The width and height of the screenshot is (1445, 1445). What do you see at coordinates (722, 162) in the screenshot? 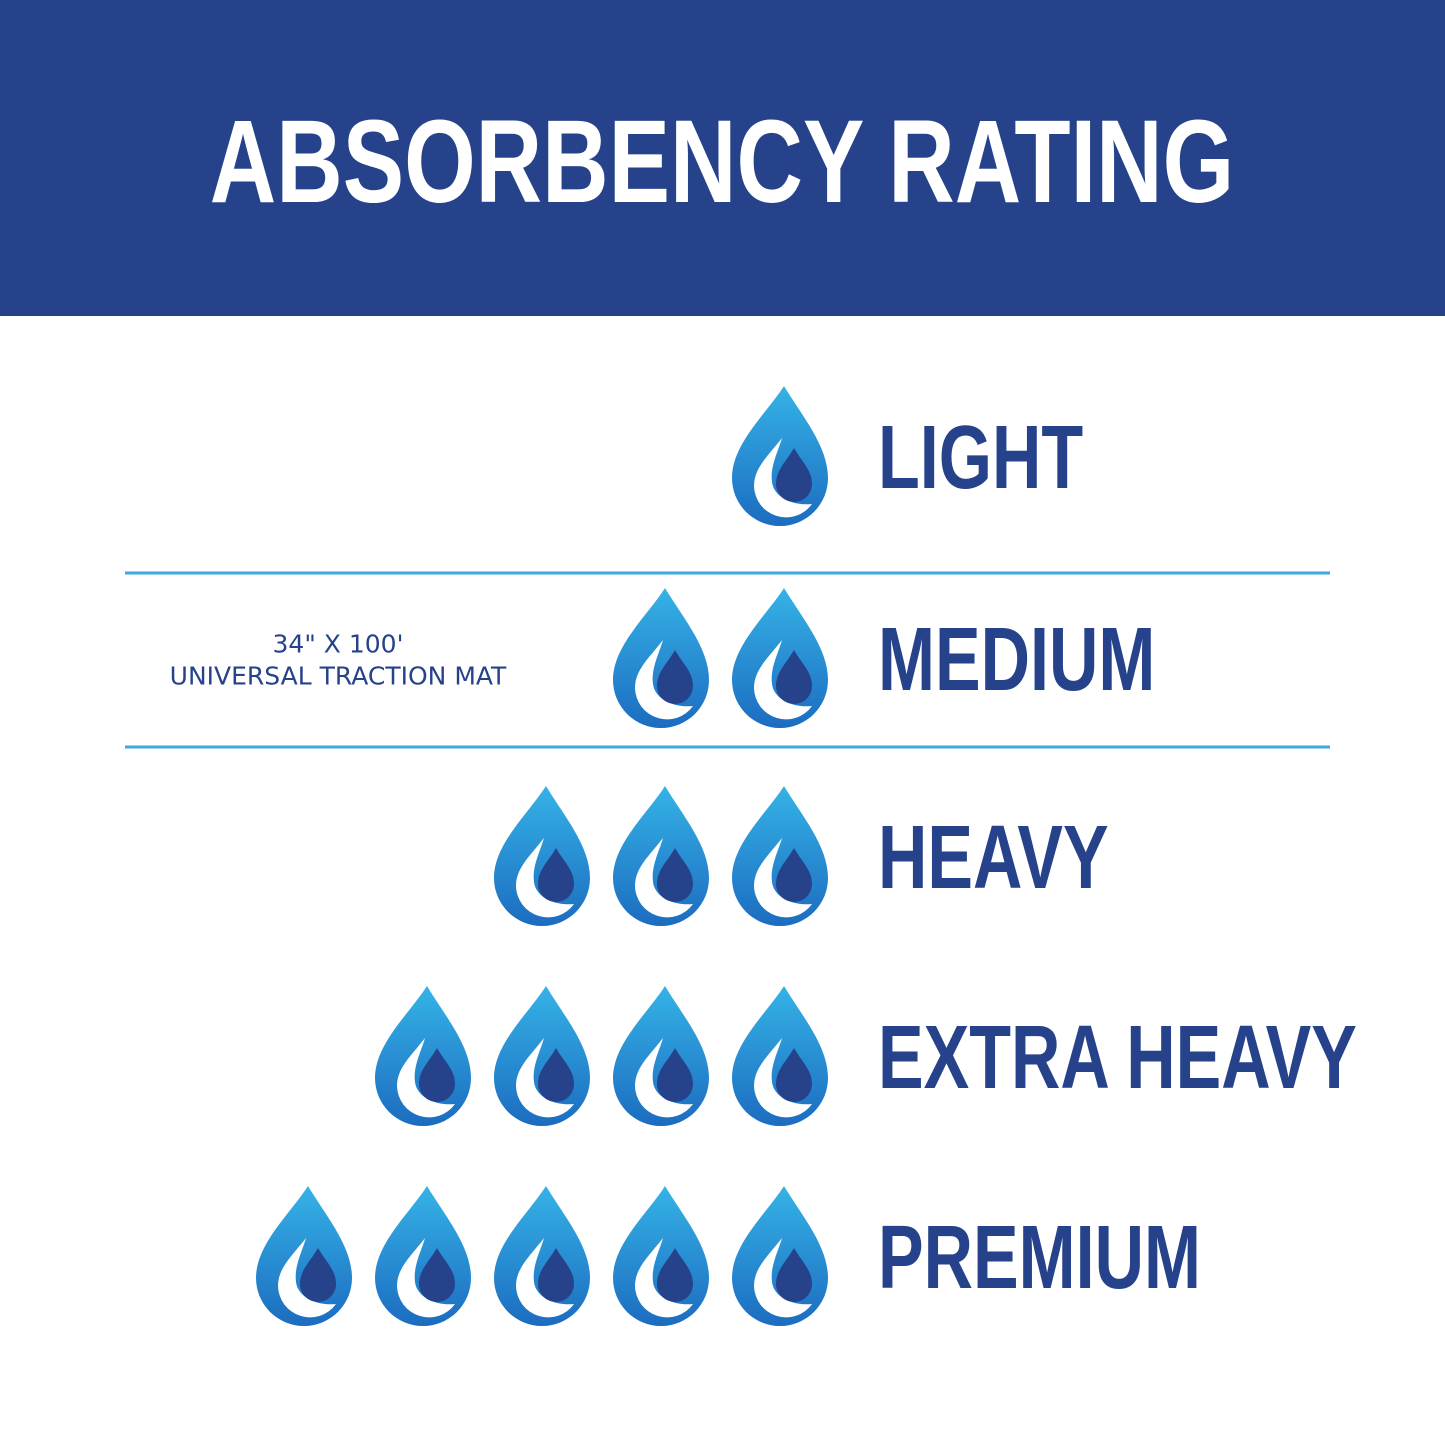
I see `title: ABSORBENCY RATING` at bounding box center [722, 162].